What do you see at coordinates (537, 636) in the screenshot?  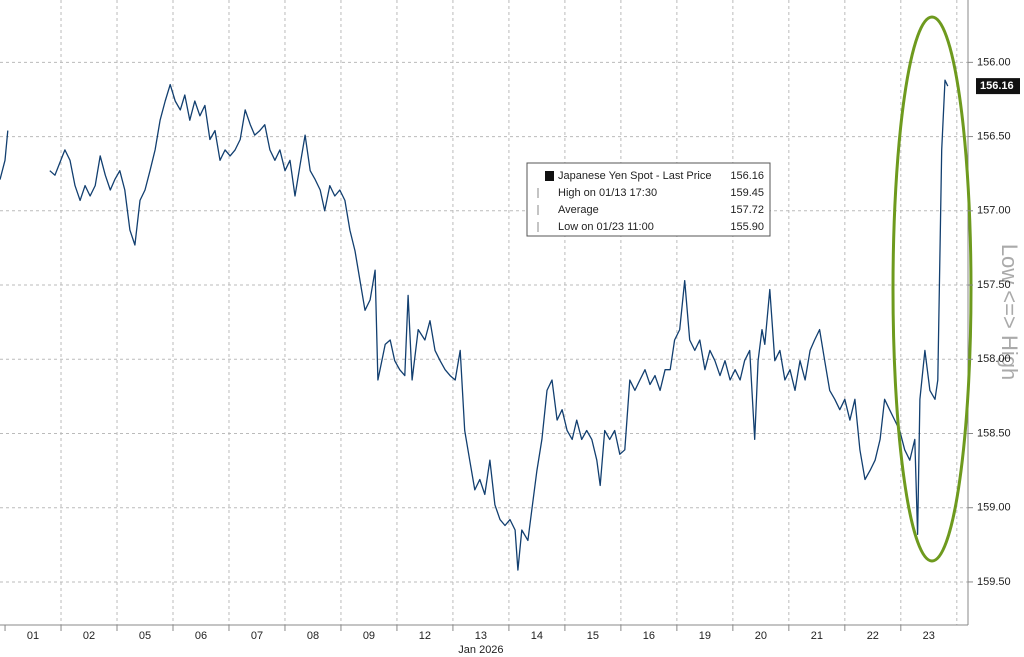 I see `x-tick-label: 14` at bounding box center [537, 636].